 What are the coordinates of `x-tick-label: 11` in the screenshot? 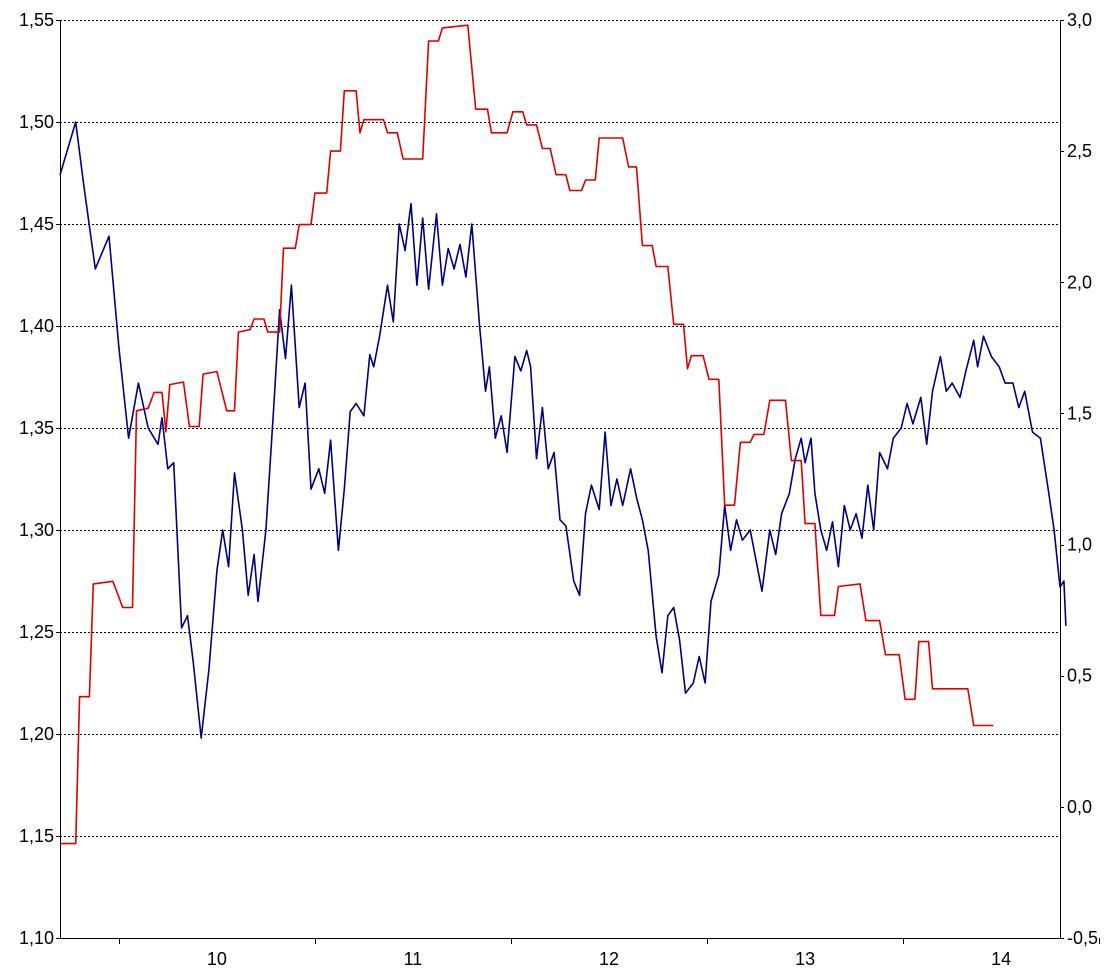 It's located at (413, 959).